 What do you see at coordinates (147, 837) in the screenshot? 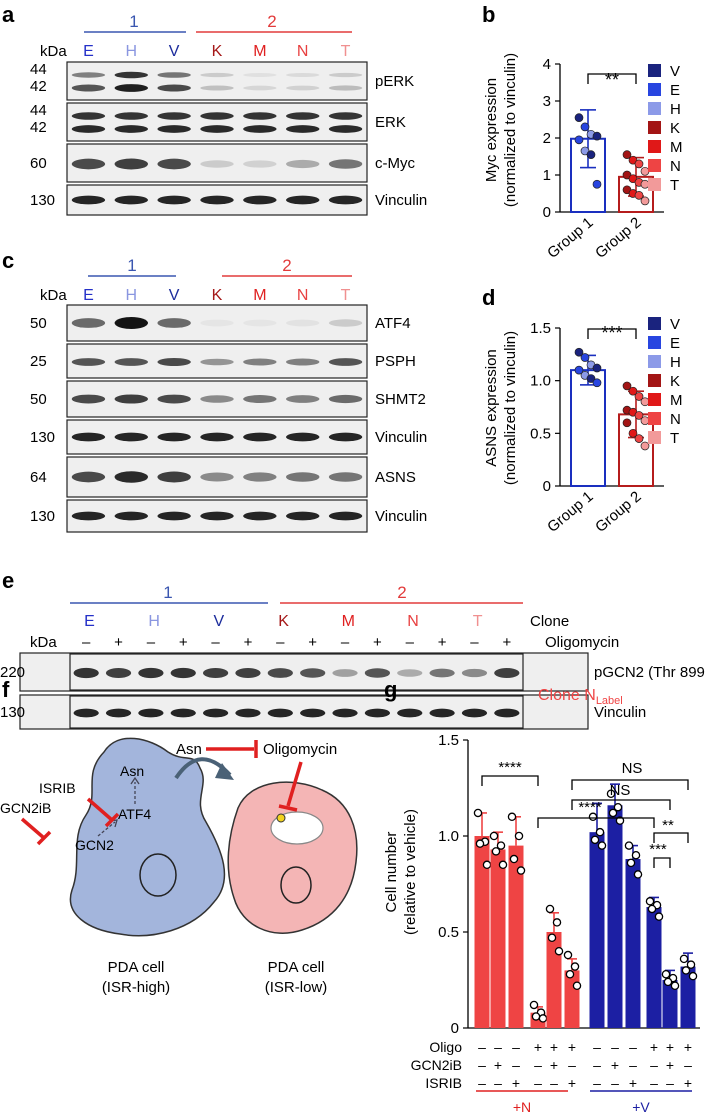
I see `pda-cell-isr-high` at bounding box center [147, 837].